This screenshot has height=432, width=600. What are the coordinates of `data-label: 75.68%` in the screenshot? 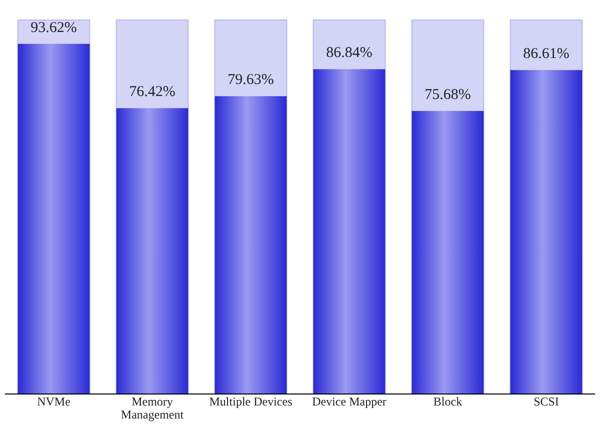 It's located at (447, 94).